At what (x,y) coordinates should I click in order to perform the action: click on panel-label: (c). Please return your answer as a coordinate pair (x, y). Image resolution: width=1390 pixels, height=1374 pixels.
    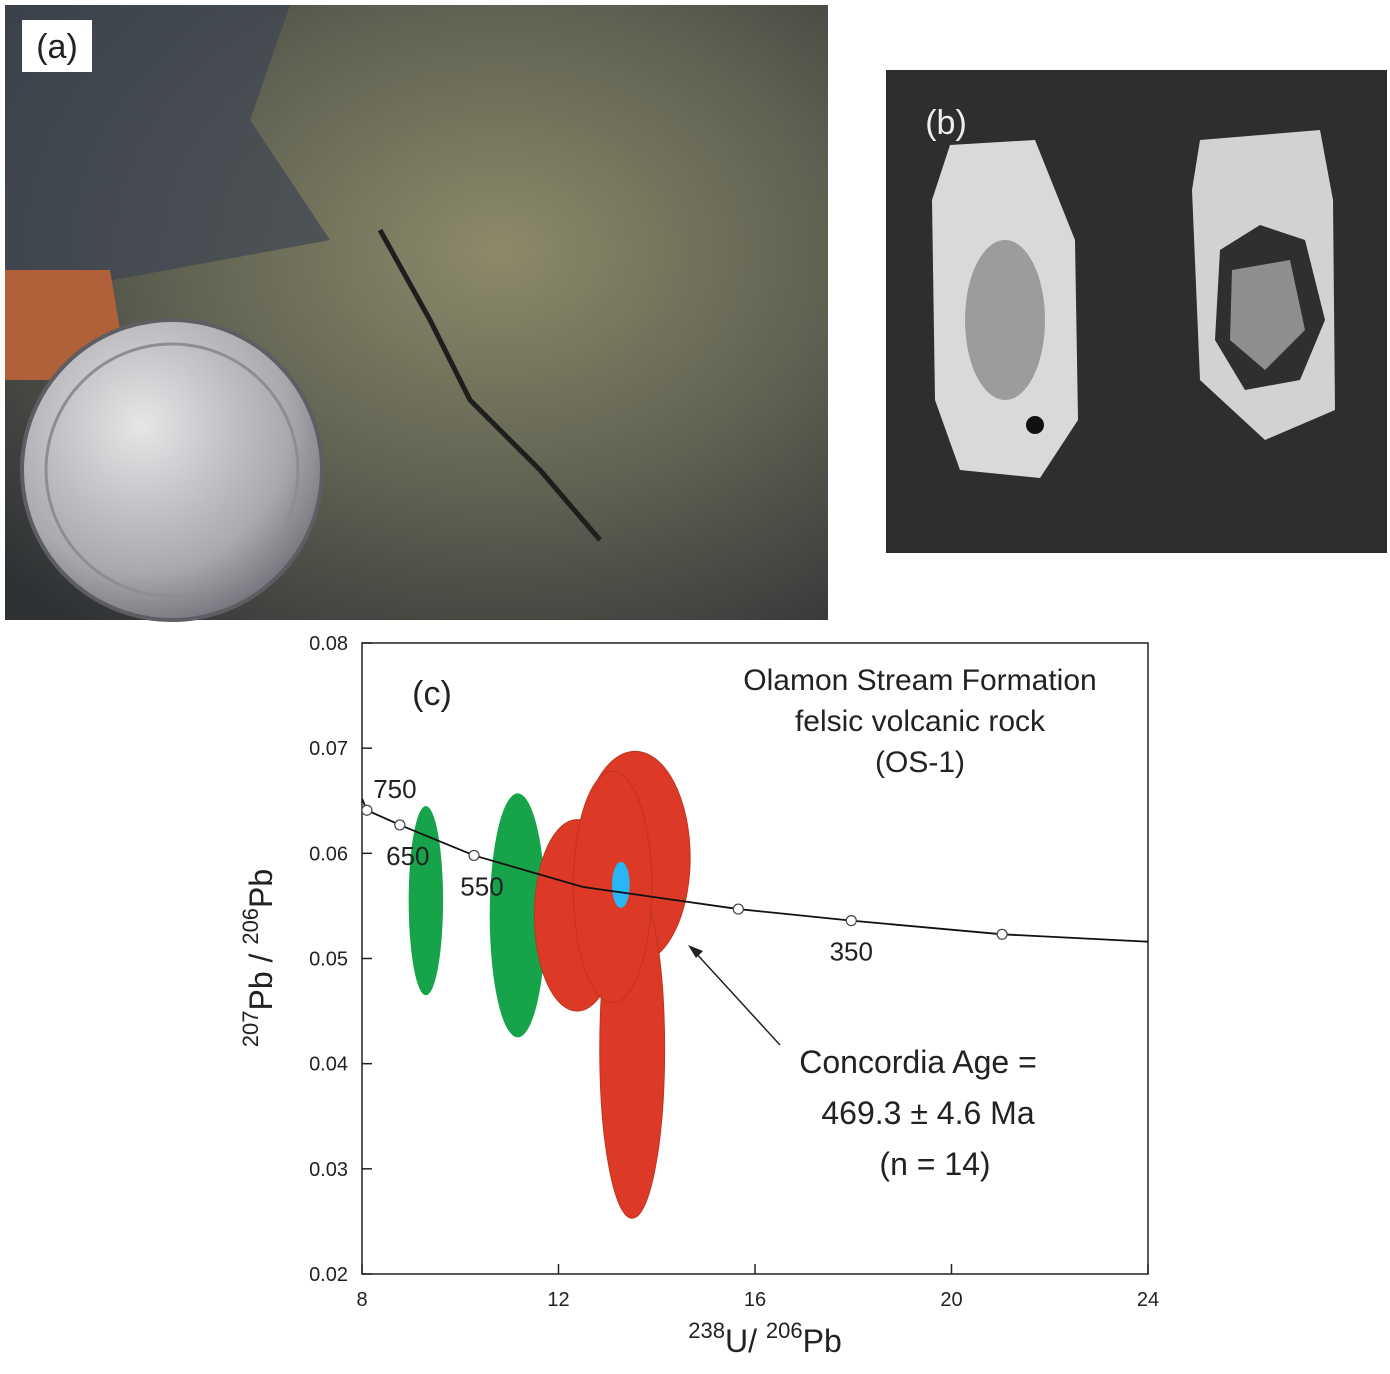
    Looking at the image, I should click on (432, 694).